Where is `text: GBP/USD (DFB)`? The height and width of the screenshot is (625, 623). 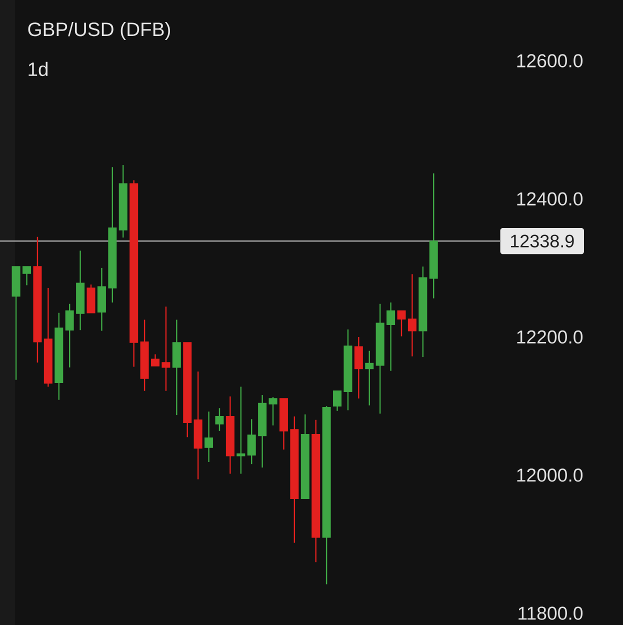
text: GBP/USD (DFB) is located at coordinates (99, 31).